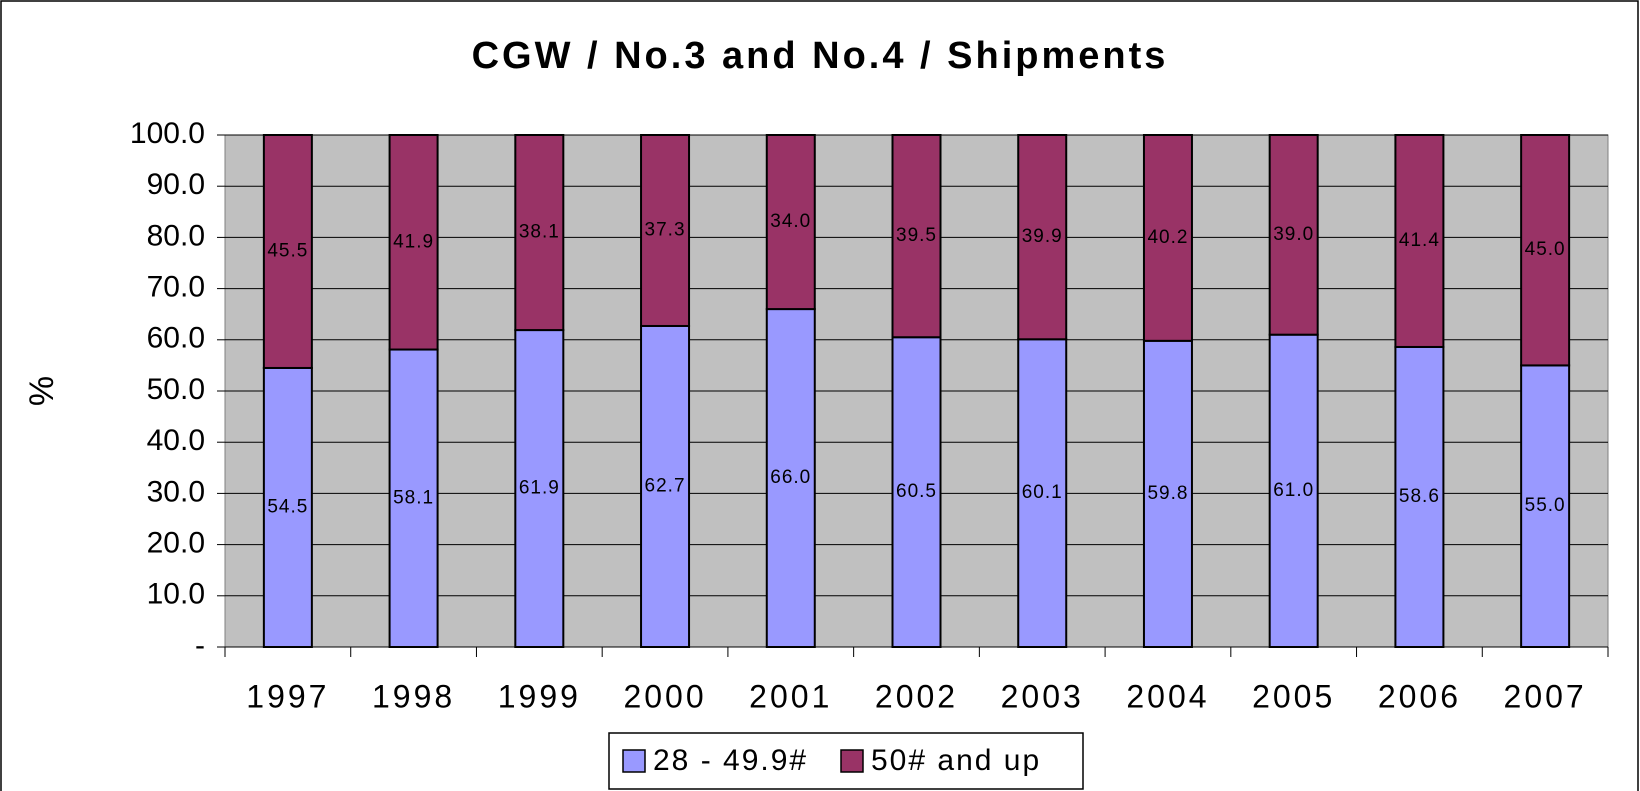  I want to click on y-tick-label: 80.0, so click(176, 235).